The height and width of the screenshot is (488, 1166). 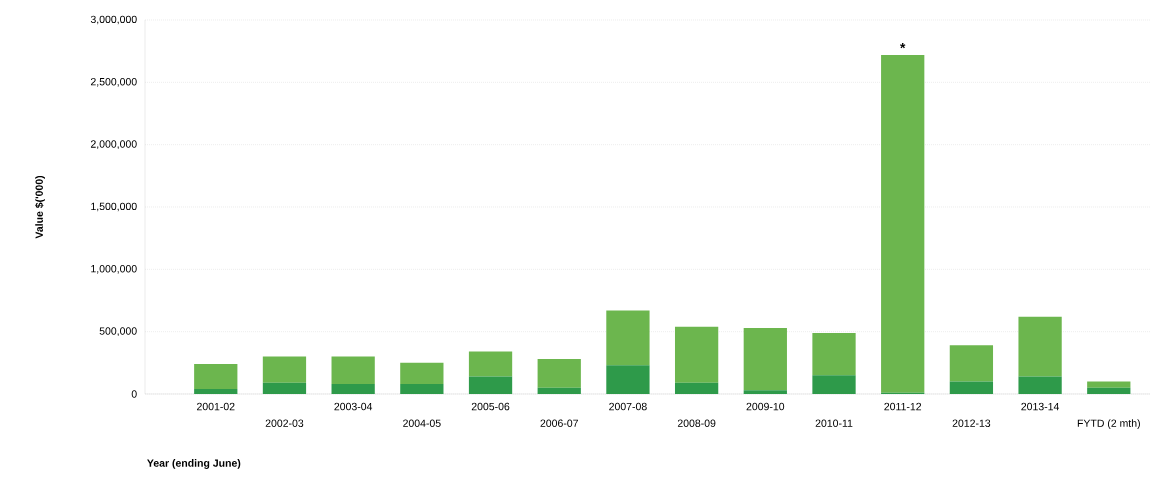 I want to click on x-tick-label: 2009-10, so click(x=765, y=406).